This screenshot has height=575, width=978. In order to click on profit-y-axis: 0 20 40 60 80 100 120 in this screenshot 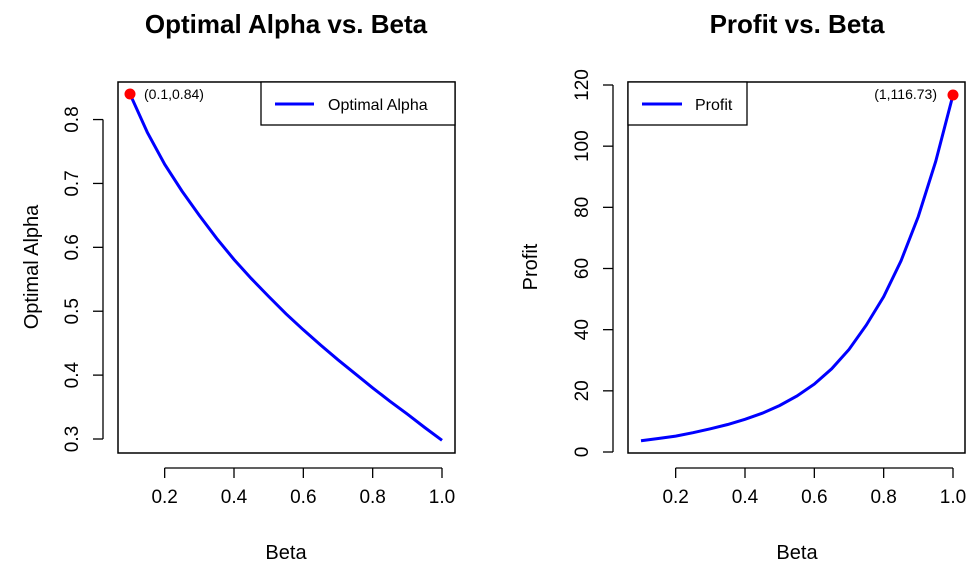, I will do `click(593, 263)`.